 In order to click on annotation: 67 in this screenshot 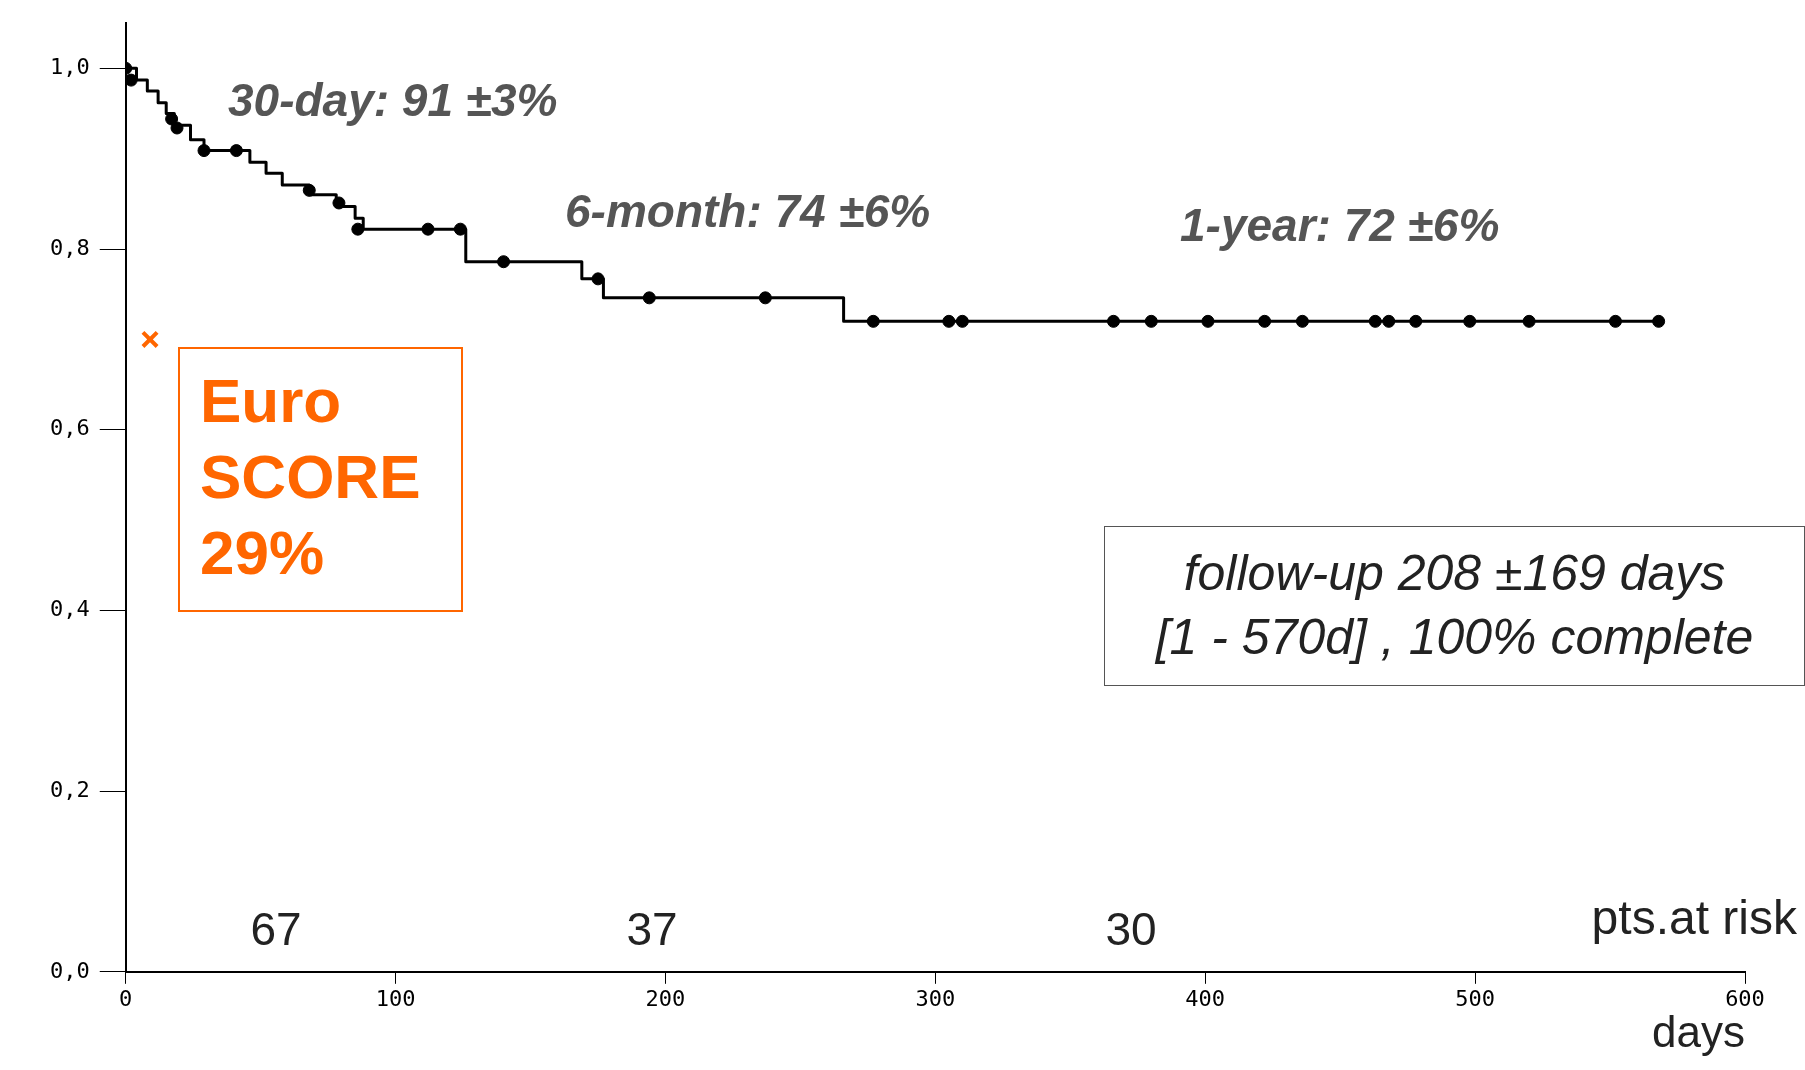, I will do `click(276, 928)`.